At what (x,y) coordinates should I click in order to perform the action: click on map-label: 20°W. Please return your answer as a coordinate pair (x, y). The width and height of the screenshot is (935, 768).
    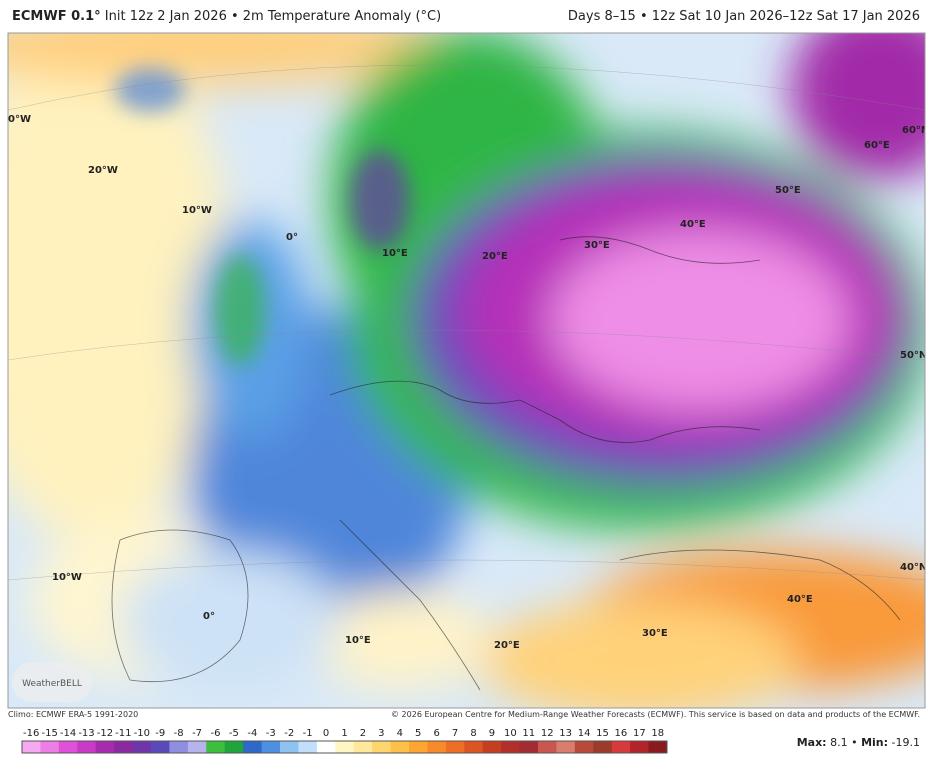
    Looking at the image, I should click on (103, 170).